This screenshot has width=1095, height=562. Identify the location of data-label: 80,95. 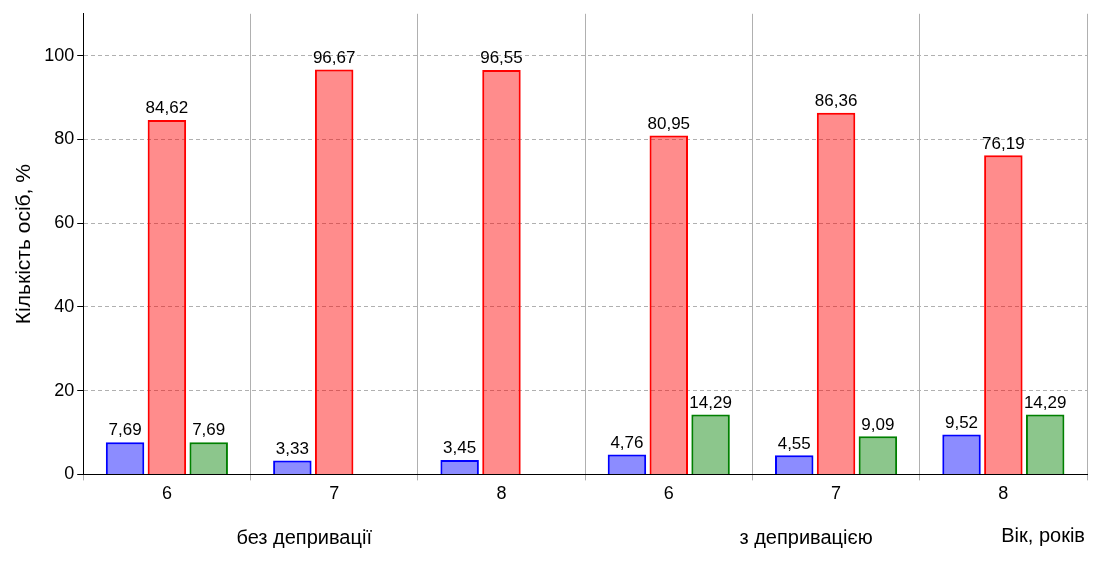
(669, 123).